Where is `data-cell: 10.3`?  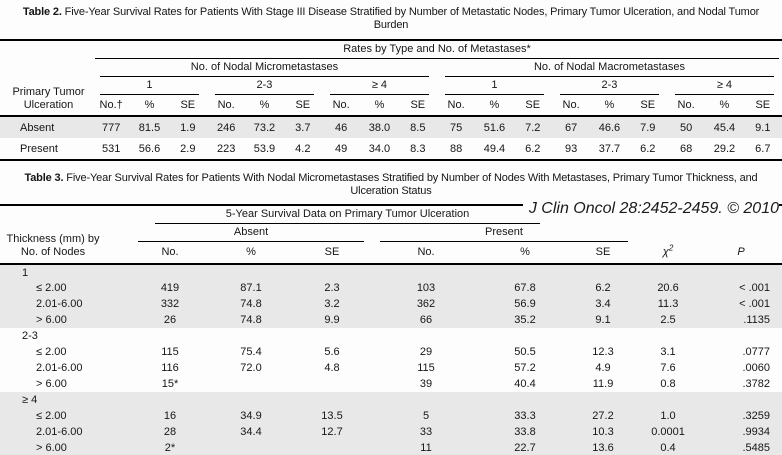 data-cell: 10.3 is located at coordinates (603, 432).